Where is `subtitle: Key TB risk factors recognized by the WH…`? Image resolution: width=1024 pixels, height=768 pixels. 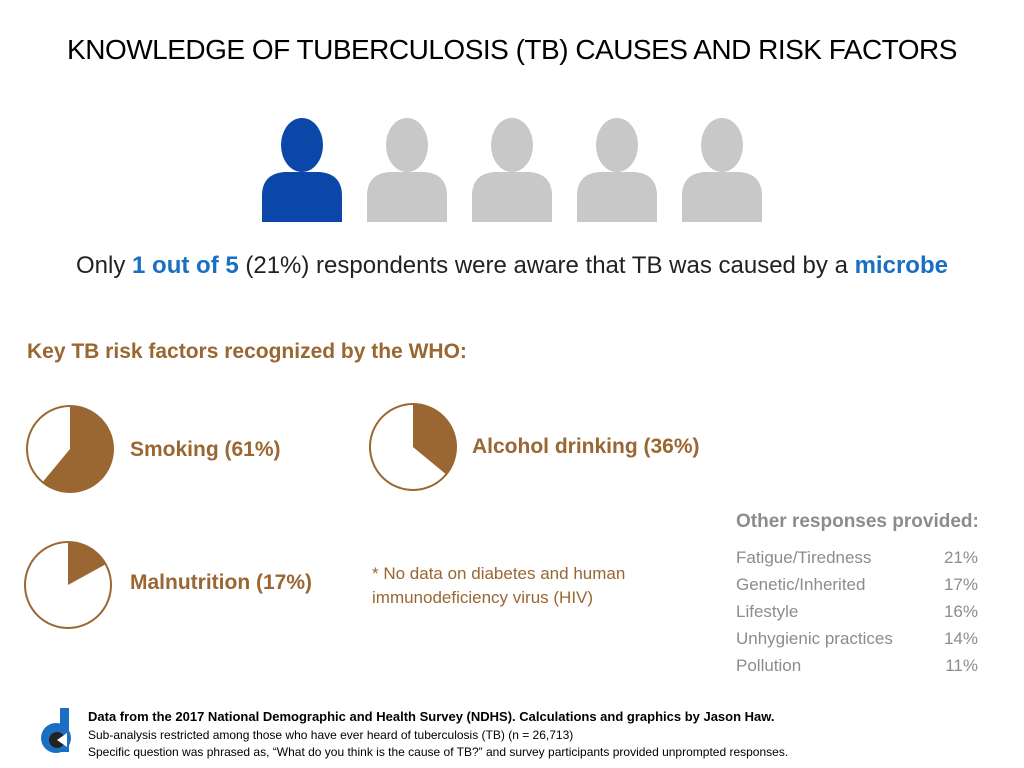
subtitle: Key TB risk factors recognized by the WH… is located at coordinates (247, 351).